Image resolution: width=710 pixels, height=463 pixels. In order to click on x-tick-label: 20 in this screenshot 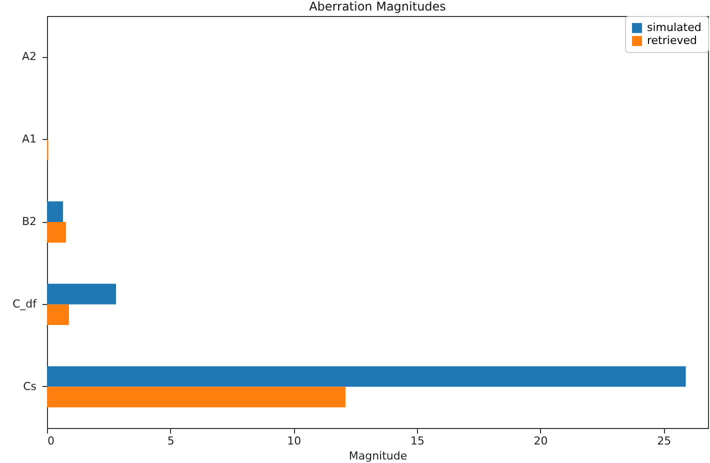, I will do `click(541, 441)`.